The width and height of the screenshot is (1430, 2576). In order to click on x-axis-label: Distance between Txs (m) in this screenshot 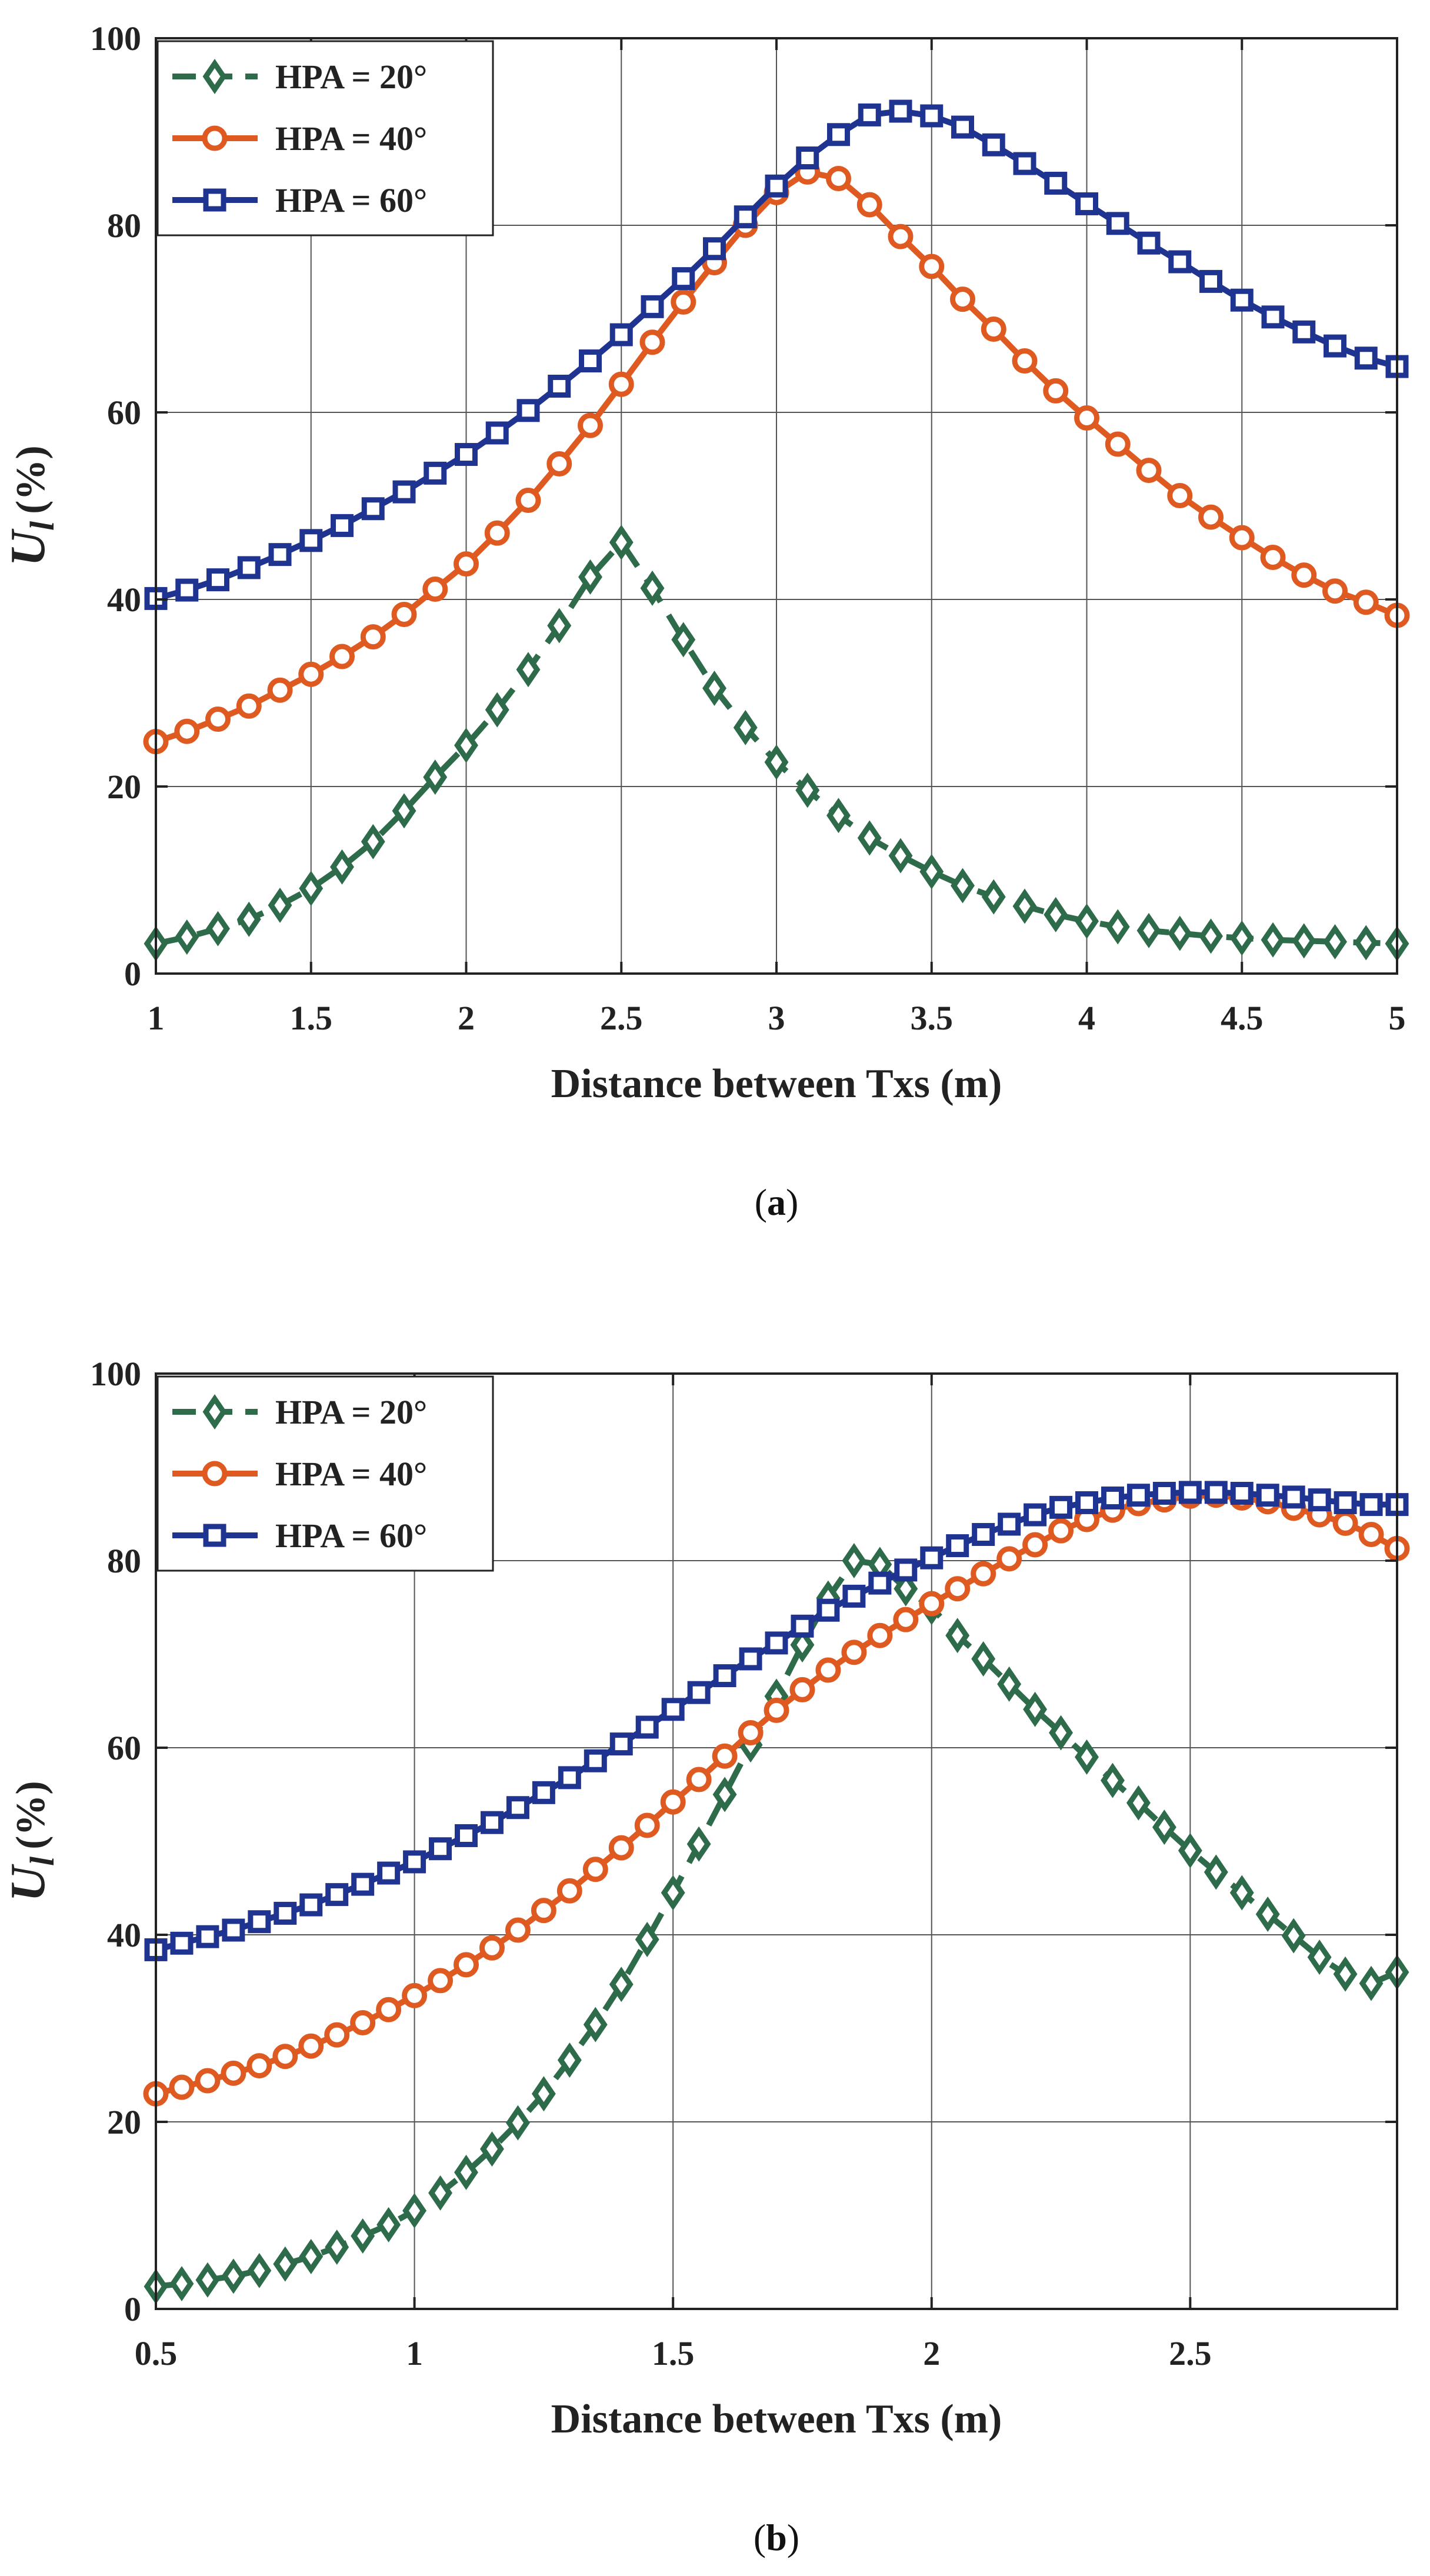, I will do `click(776, 1084)`.